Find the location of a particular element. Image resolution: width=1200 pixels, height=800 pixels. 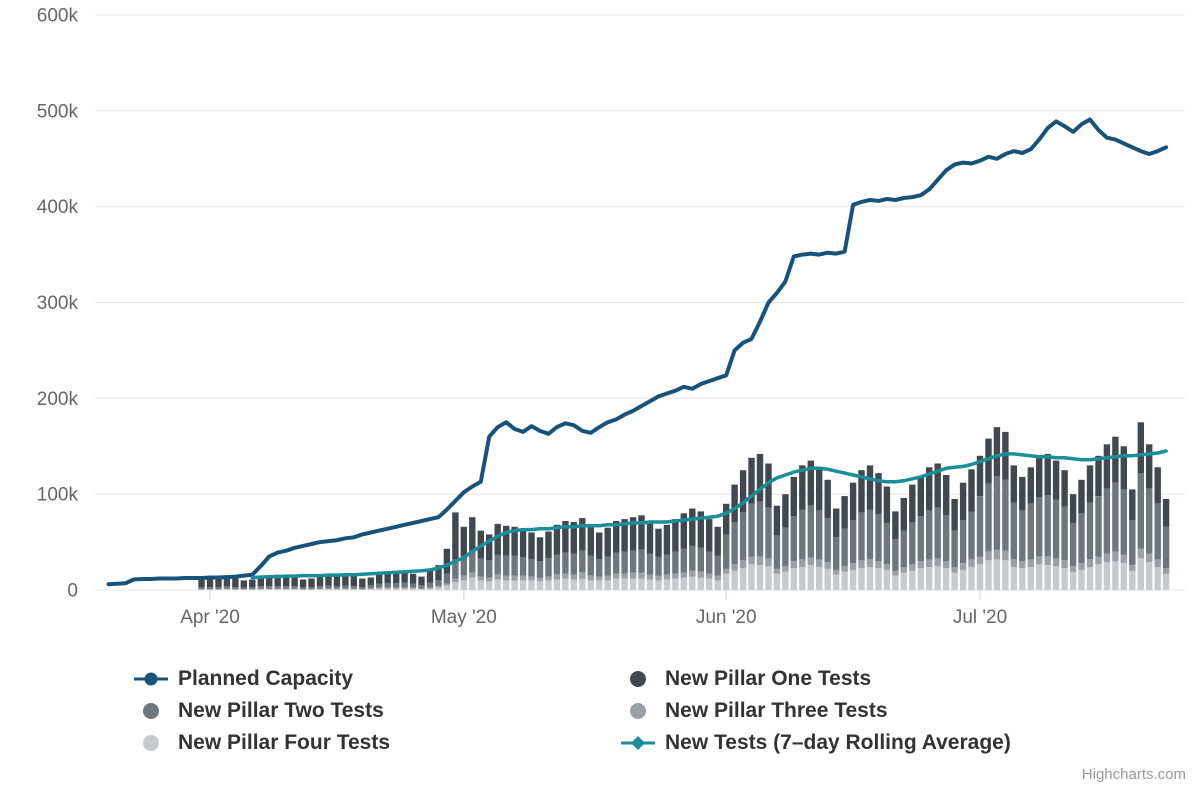

legend-label: New Pillar Two Tests is located at coordinates (281, 711).